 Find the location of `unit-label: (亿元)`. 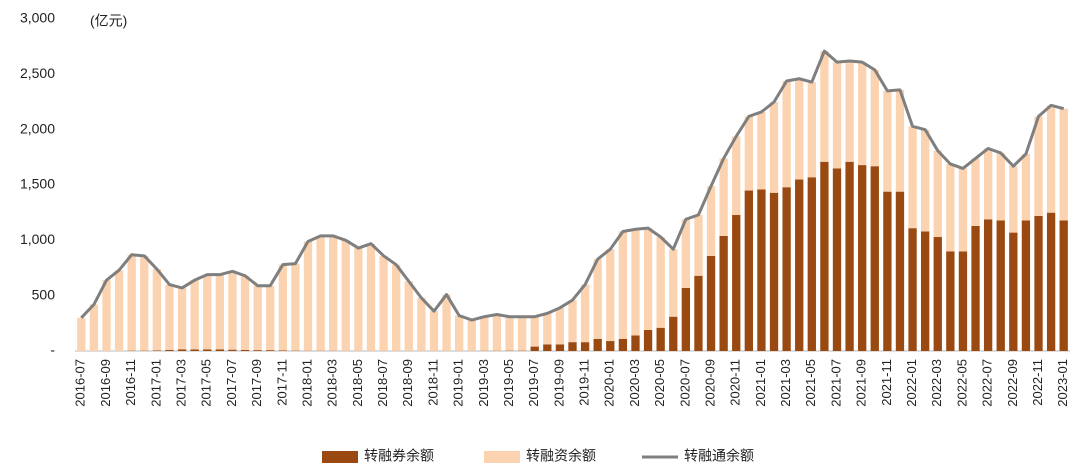

unit-label: (亿元) is located at coordinates (108, 21).